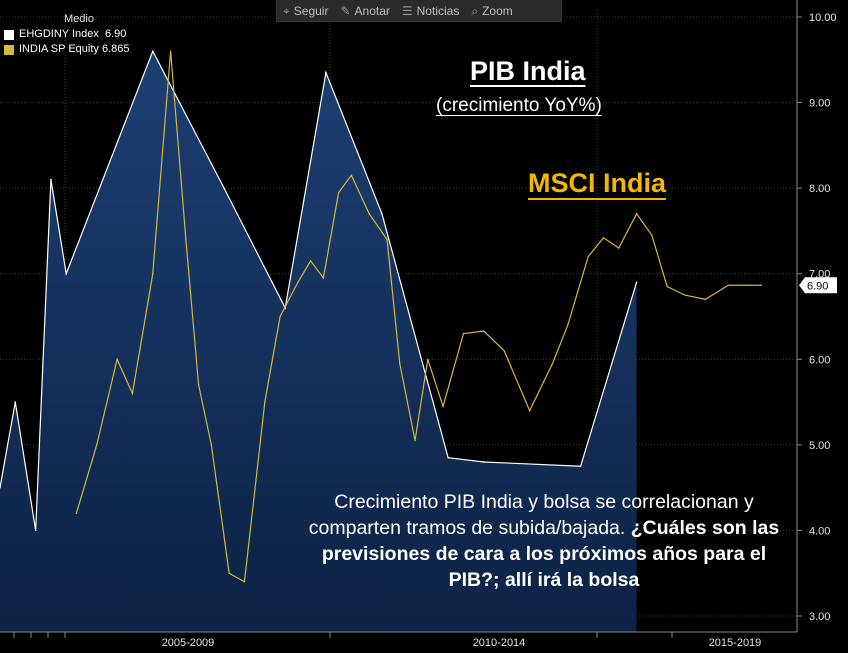  I want to click on annotation-msci: MSCI India, so click(597, 183).